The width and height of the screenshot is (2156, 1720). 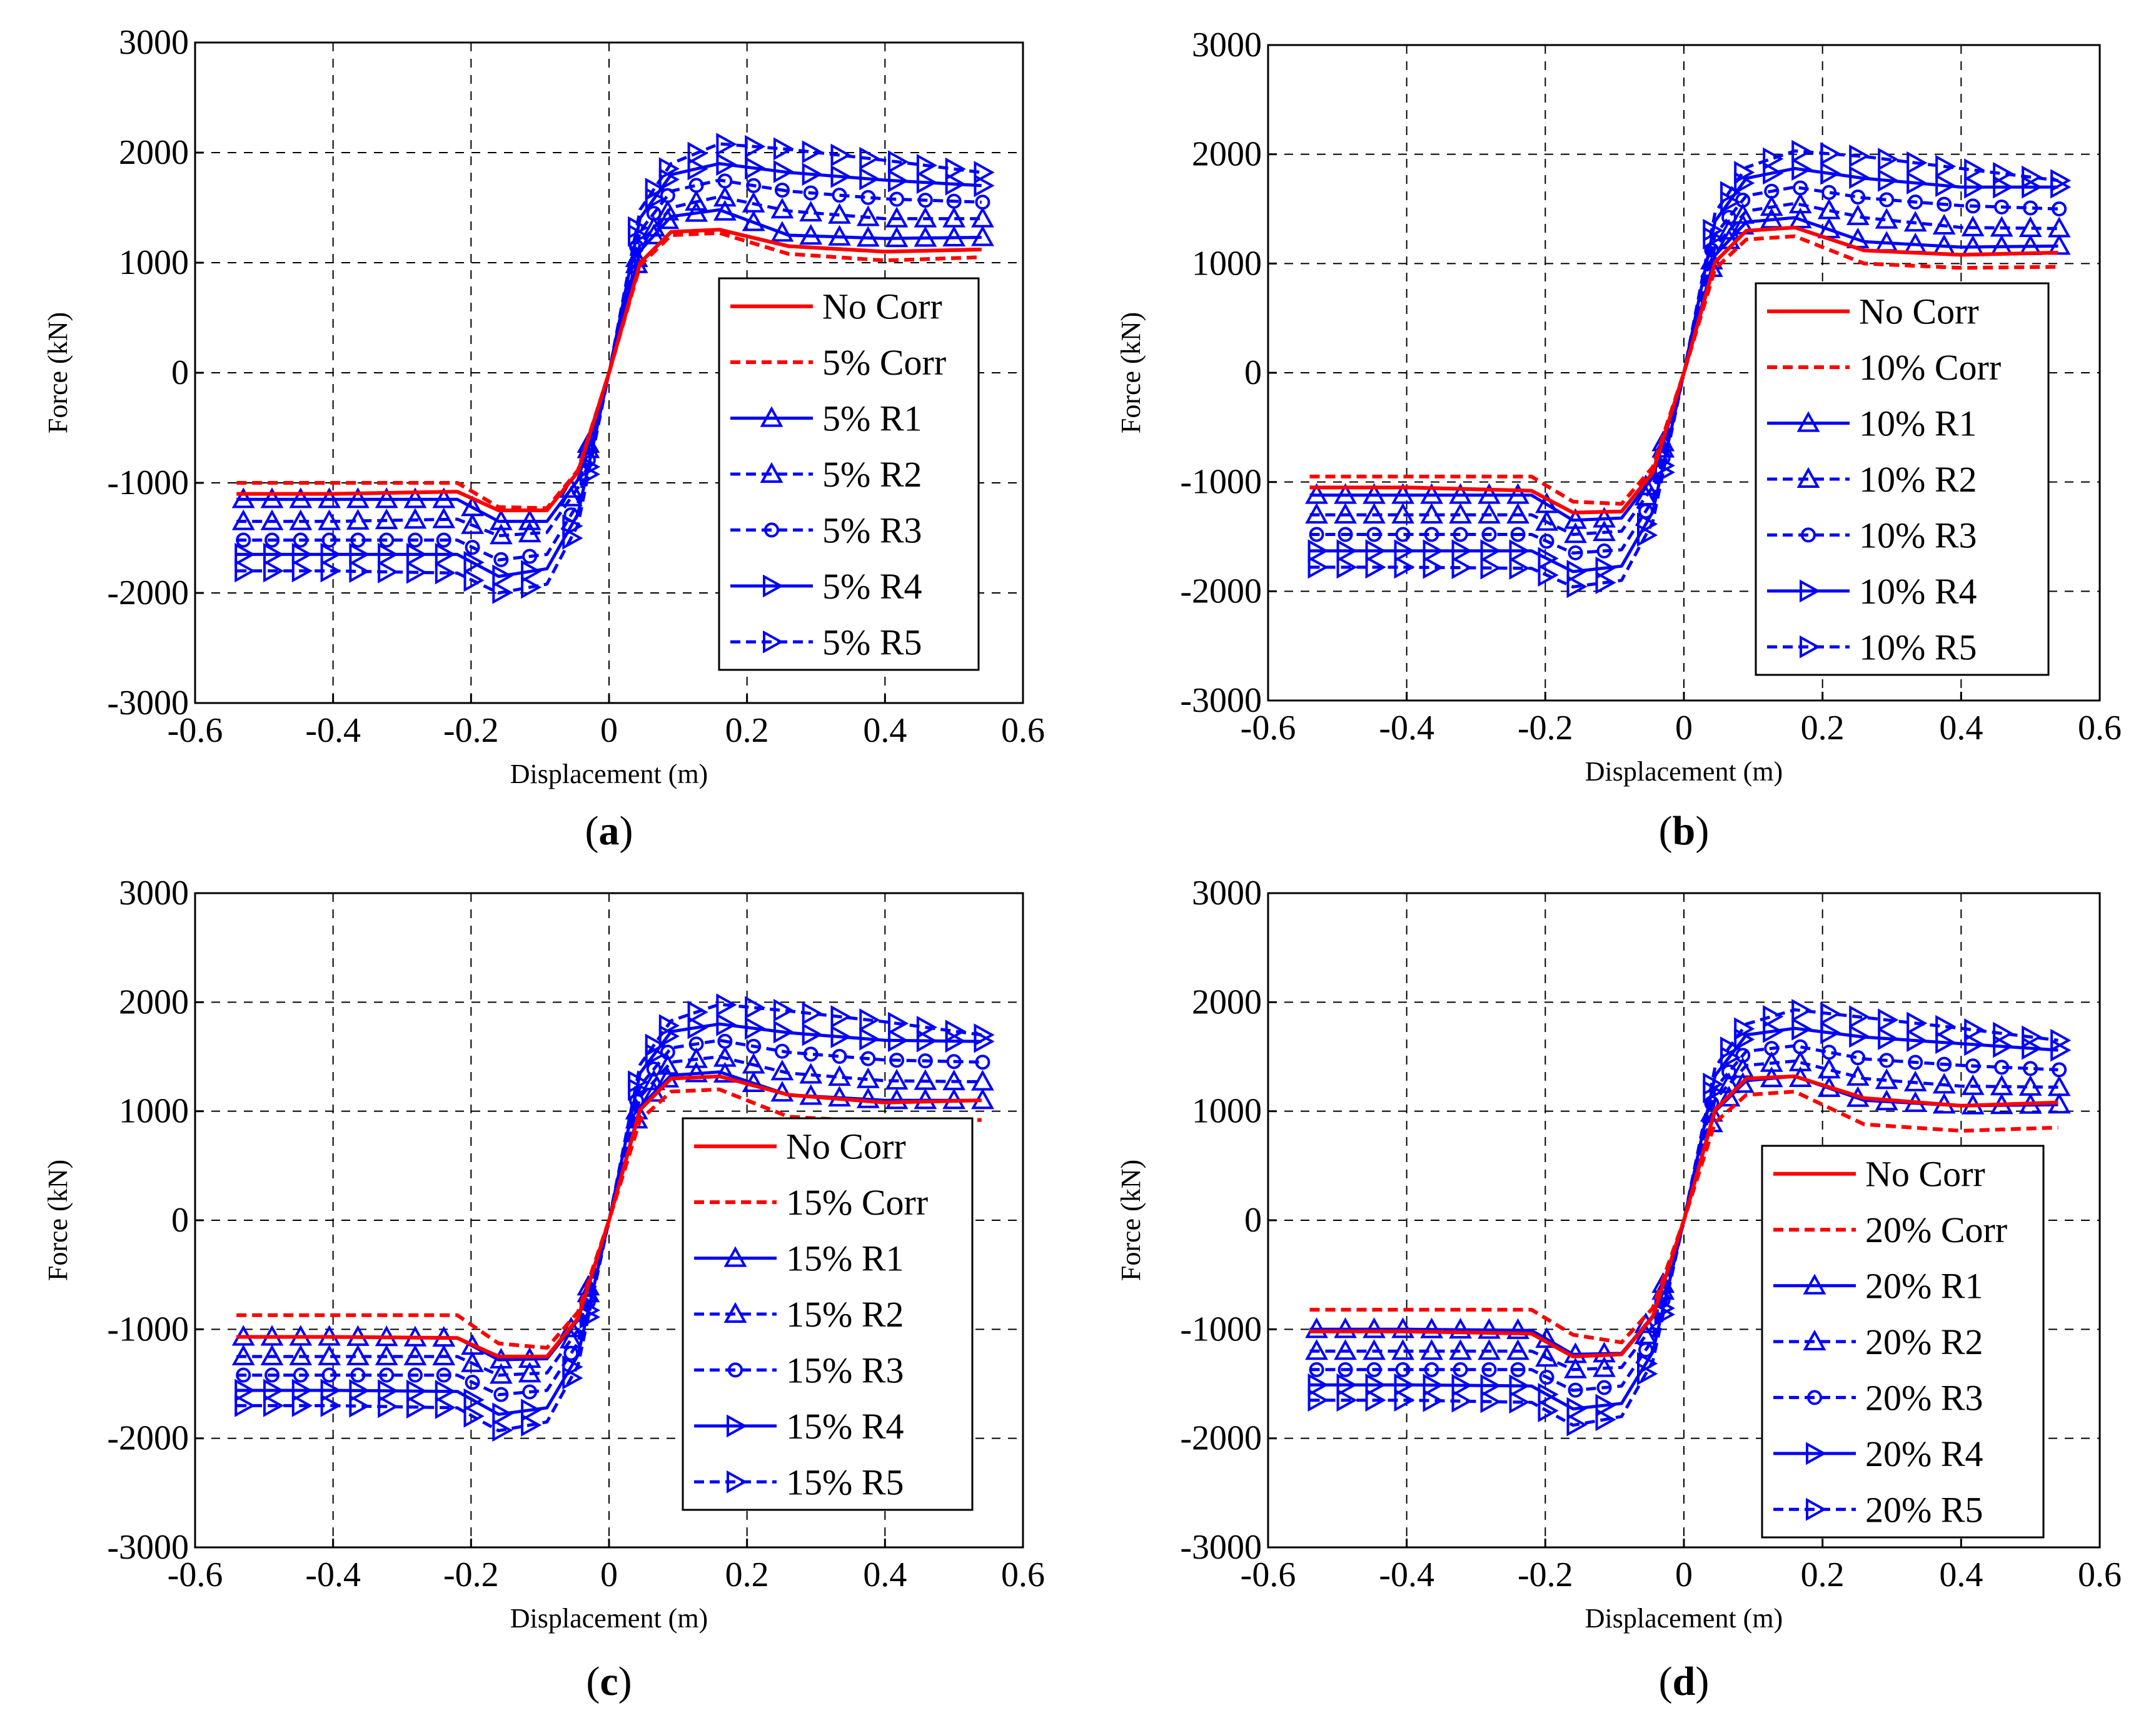 I want to click on y-tick-label: 2000, so click(x=1227, y=1002).